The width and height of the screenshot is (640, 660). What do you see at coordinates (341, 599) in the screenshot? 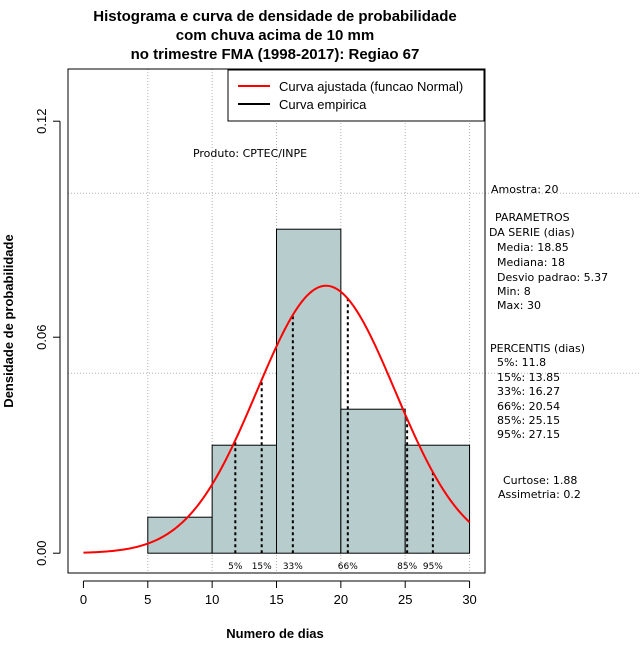
I see `x-tick-label-4: 20` at bounding box center [341, 599].